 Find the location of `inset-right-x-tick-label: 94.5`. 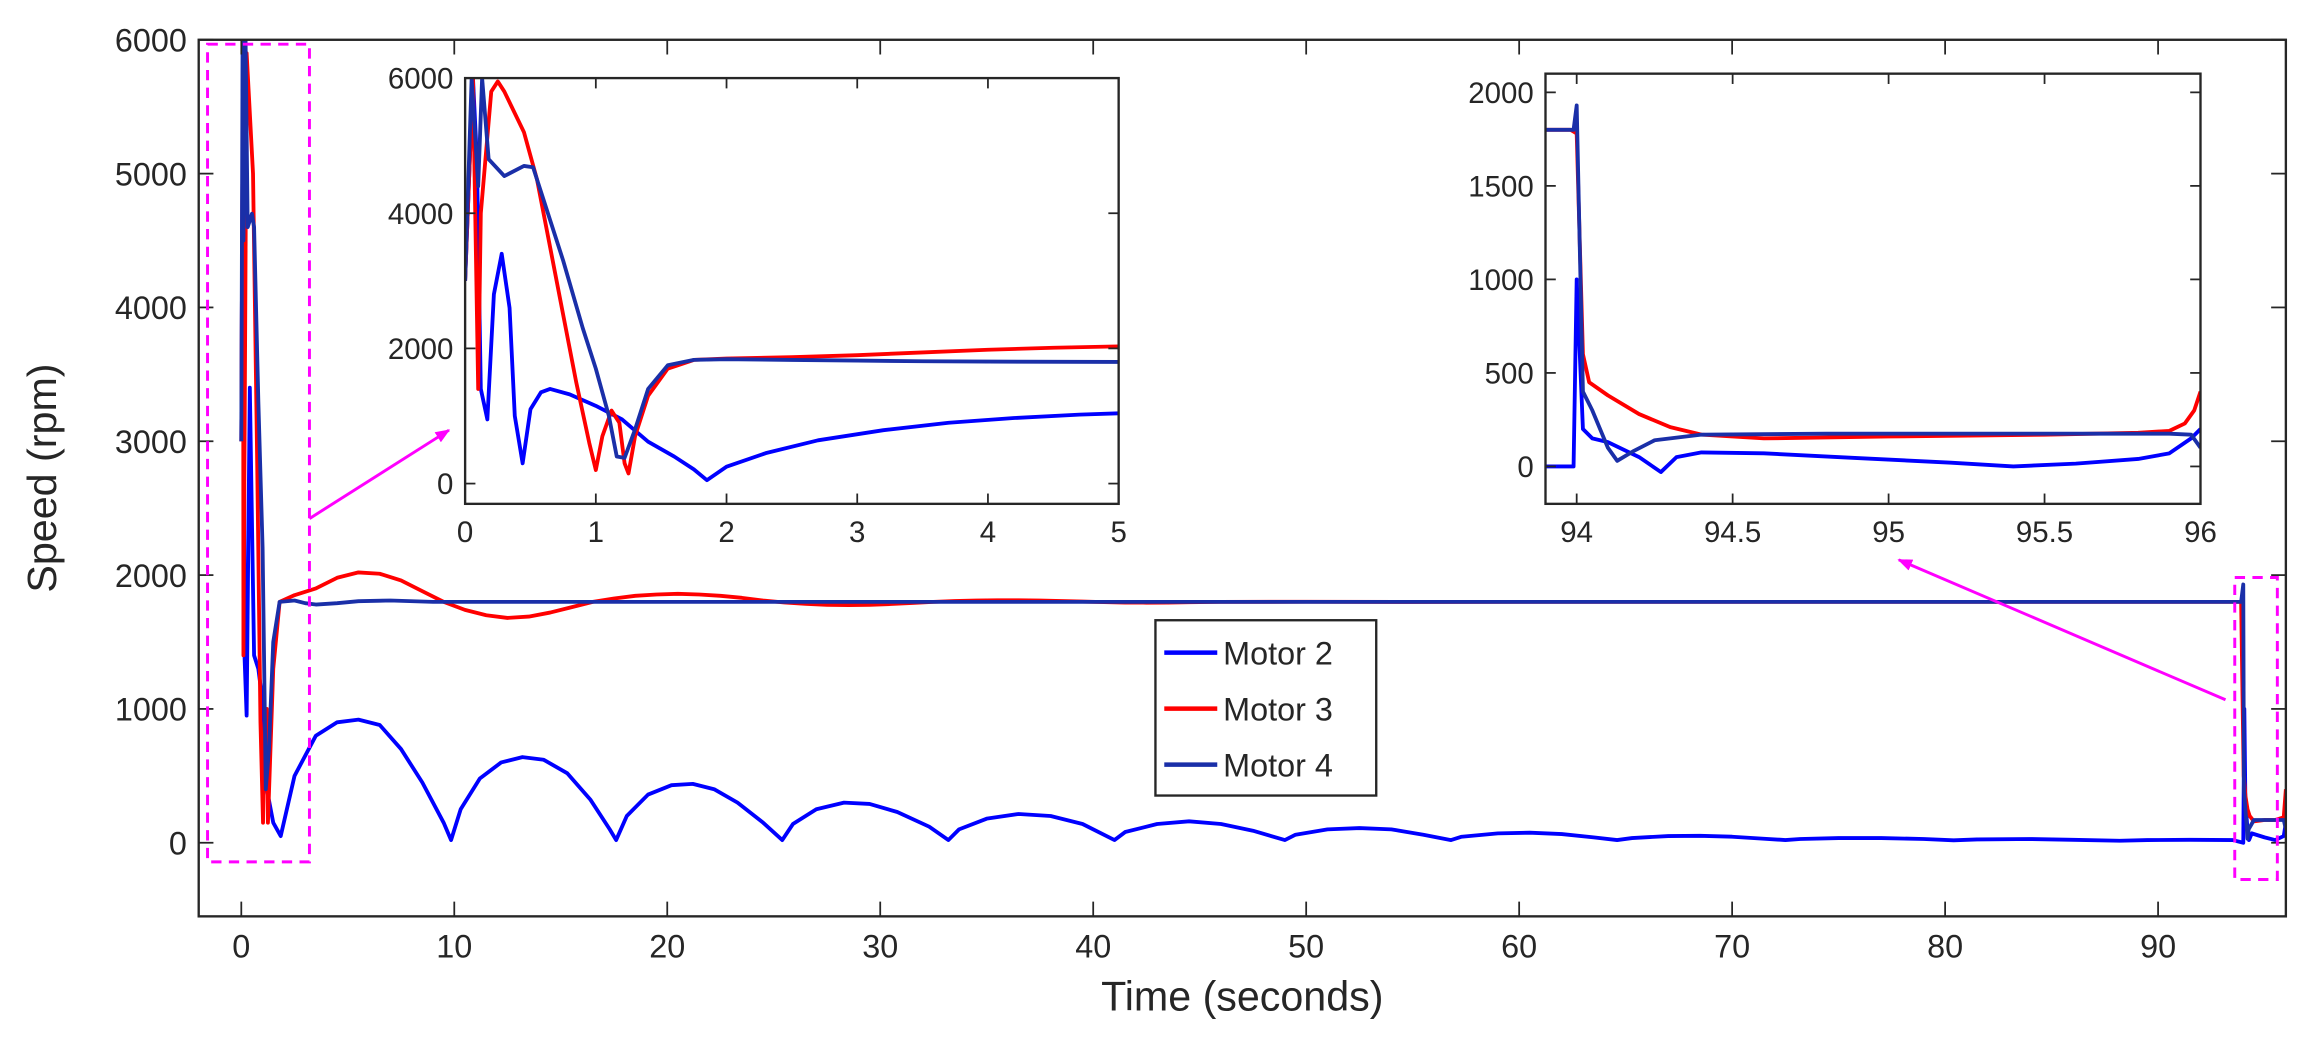

inset-right-x-tick-label: 94.5 is located at coordinates (1732, 532).